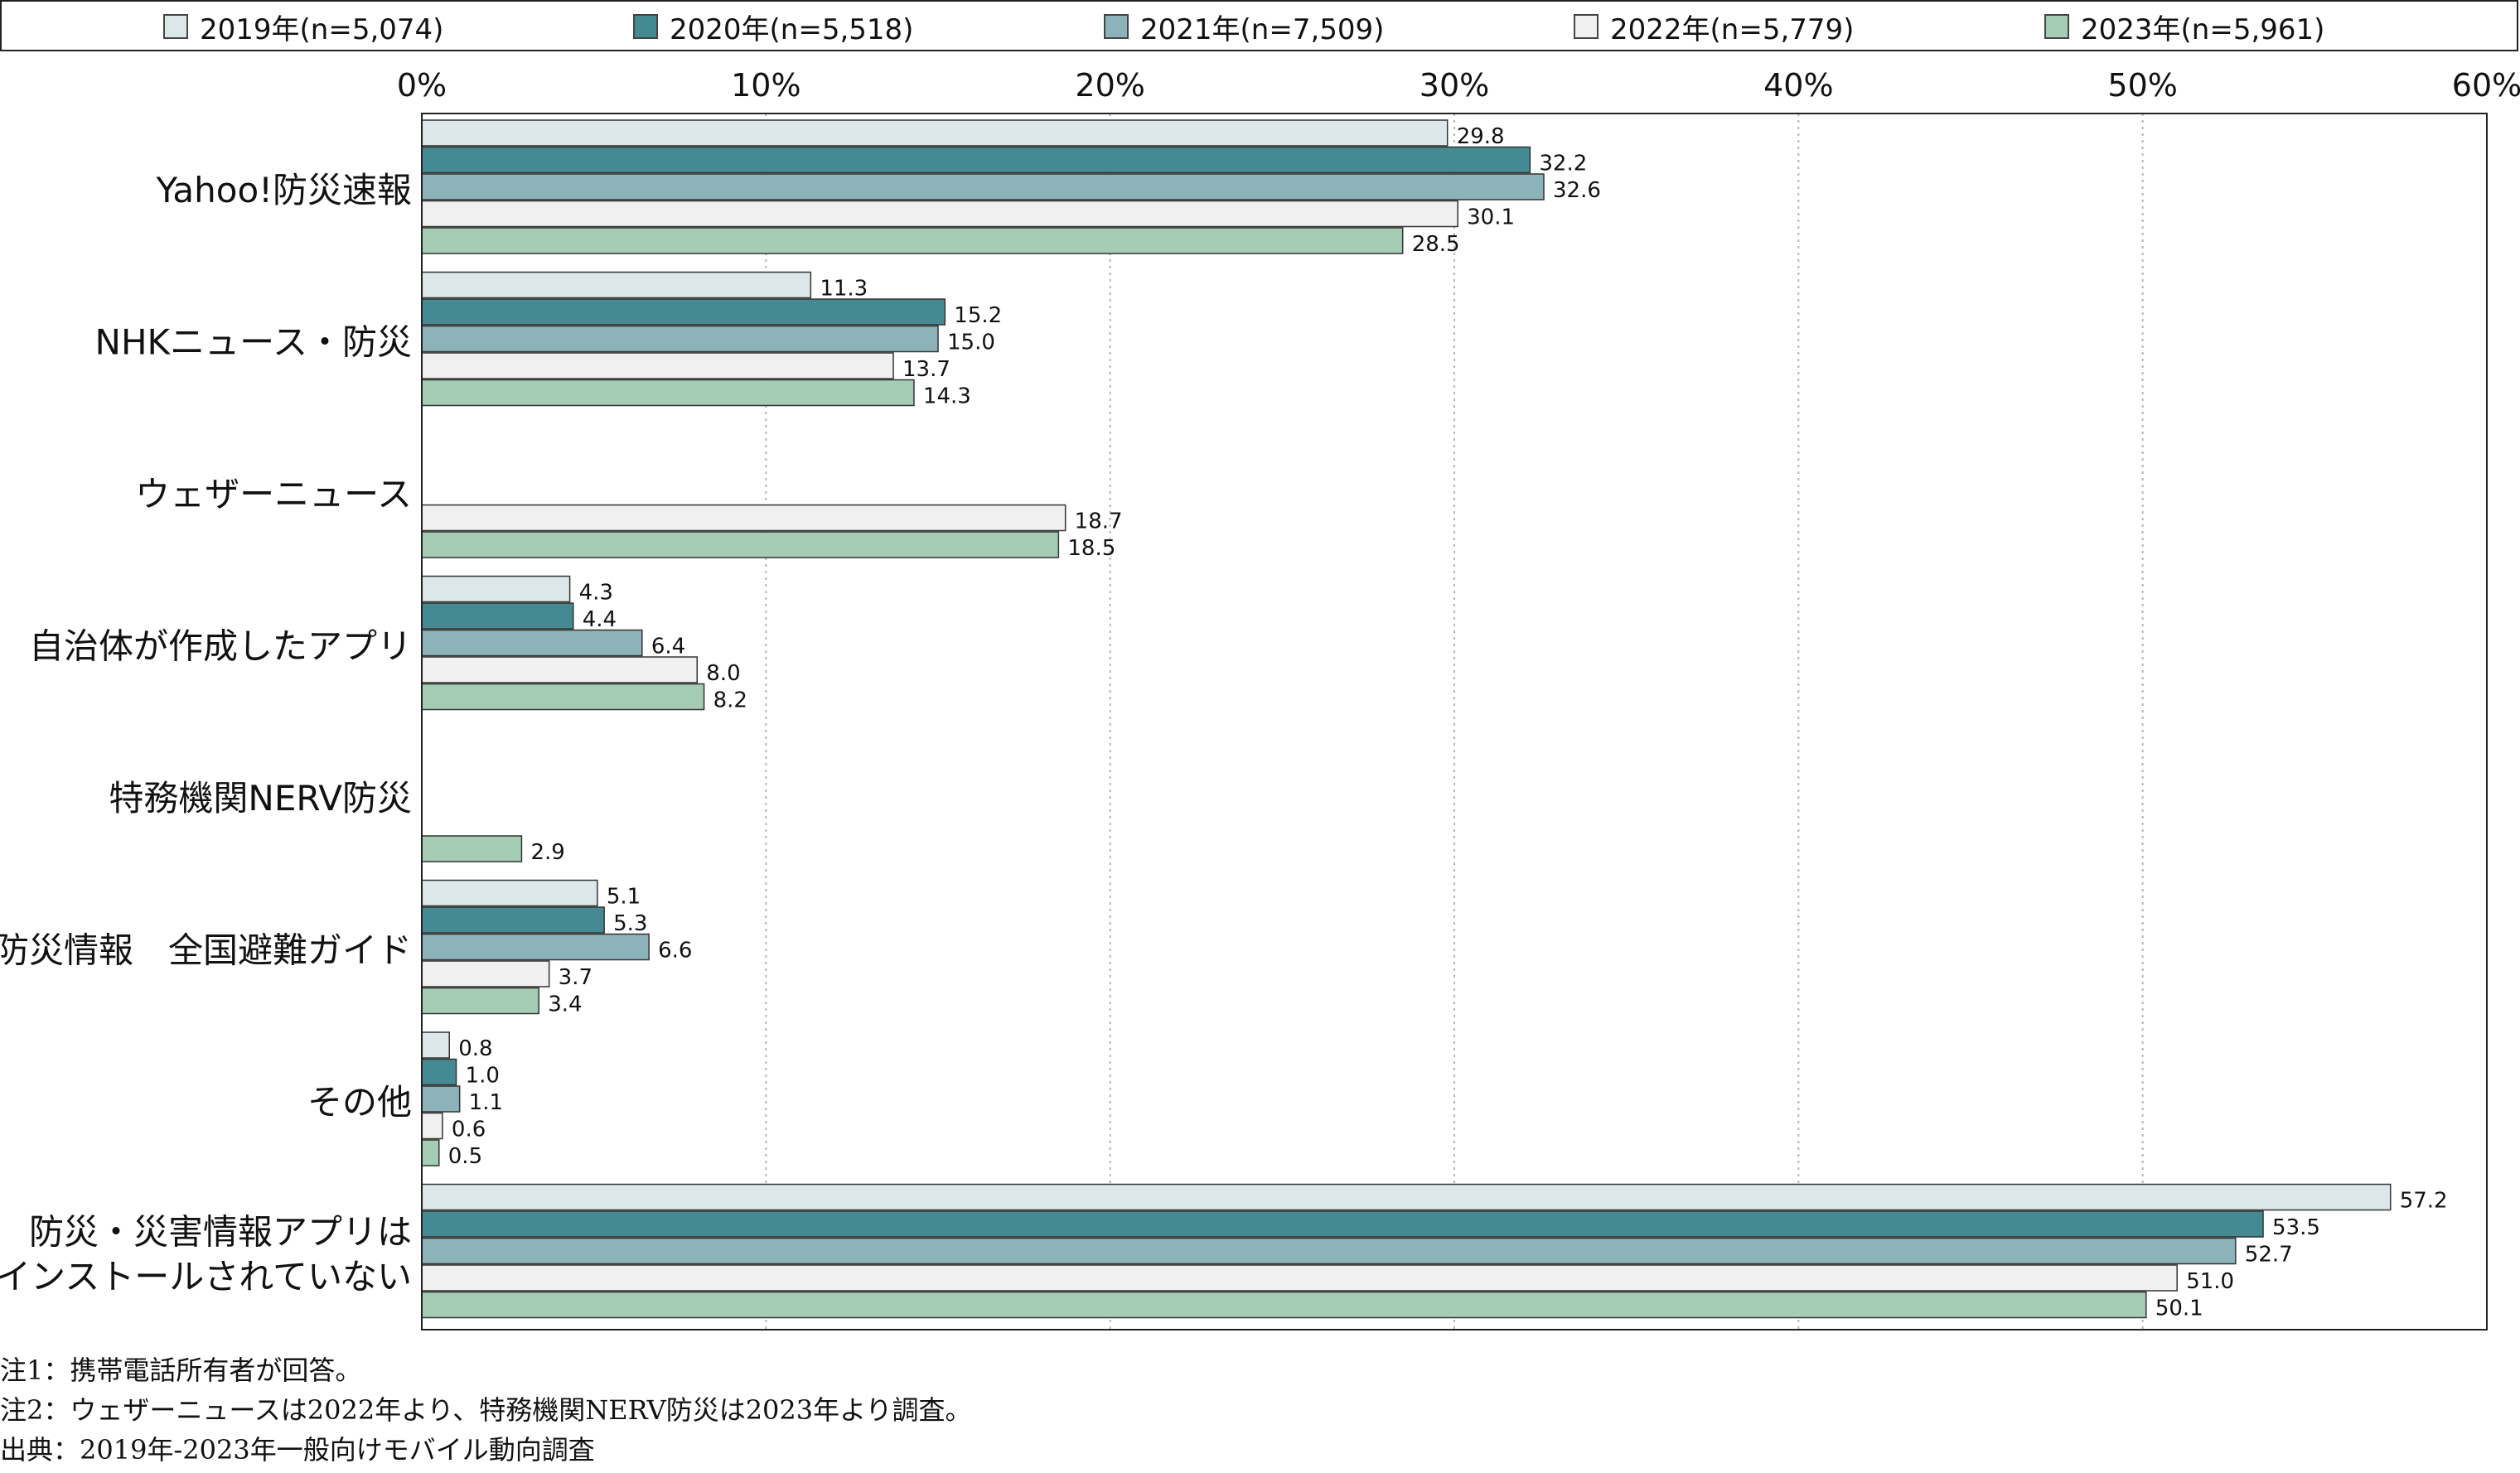 Image resolution: width=2520 pixels, height=1473 pixels. What do you see at coordinates (765, 85) in the screenshot?
I see `x-tick-label: 10%` at bounding box center [765, 85].